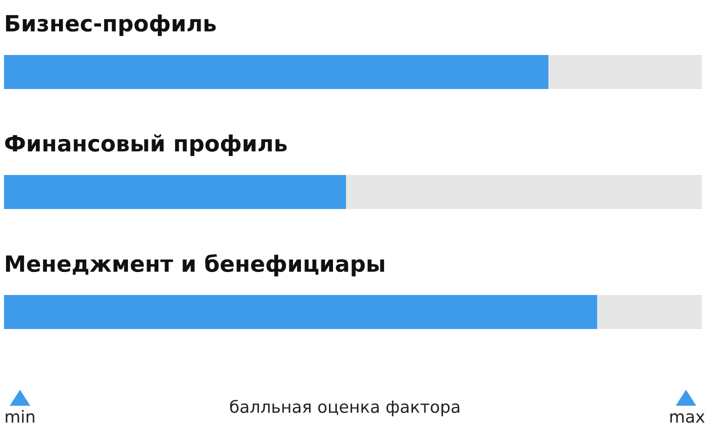  Describe the element at coordinates (146, 145) in the screenshot. I see `y-tick-label: Финансовый профиль` at that location.